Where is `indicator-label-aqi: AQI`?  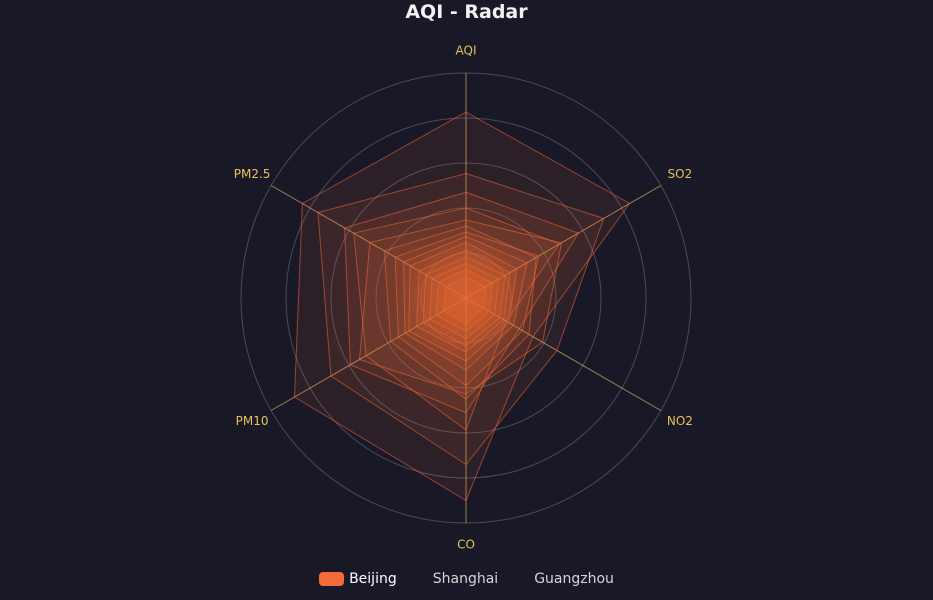
indicator-label-aqi: AQI is located at coordinates (466, 51).